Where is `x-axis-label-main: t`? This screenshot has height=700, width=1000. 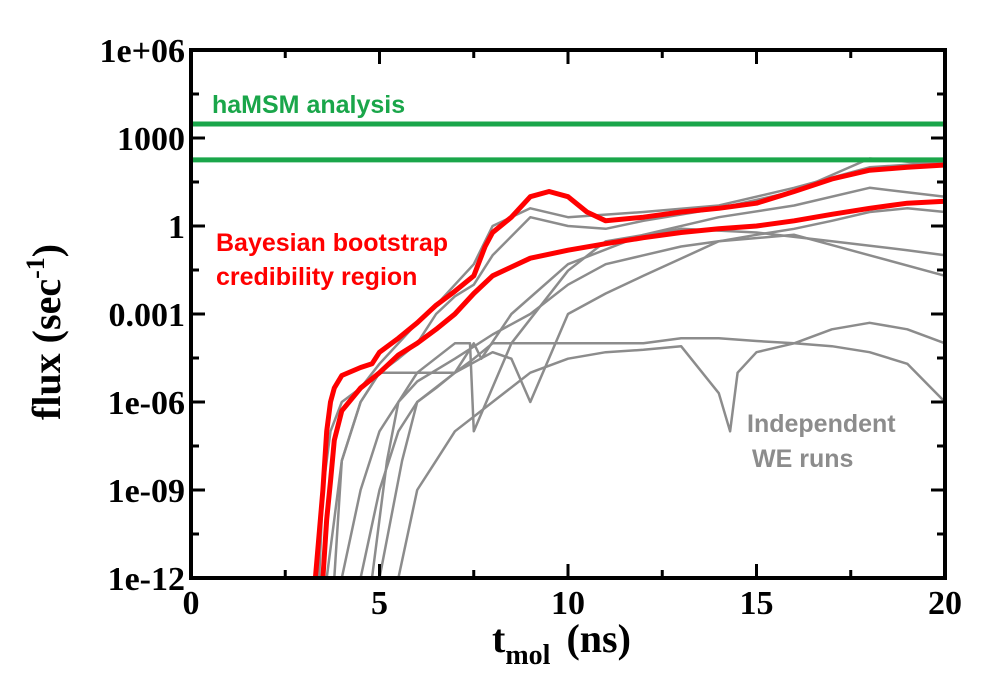
x-axis-label-main: t is located at coordinates (499, 638).